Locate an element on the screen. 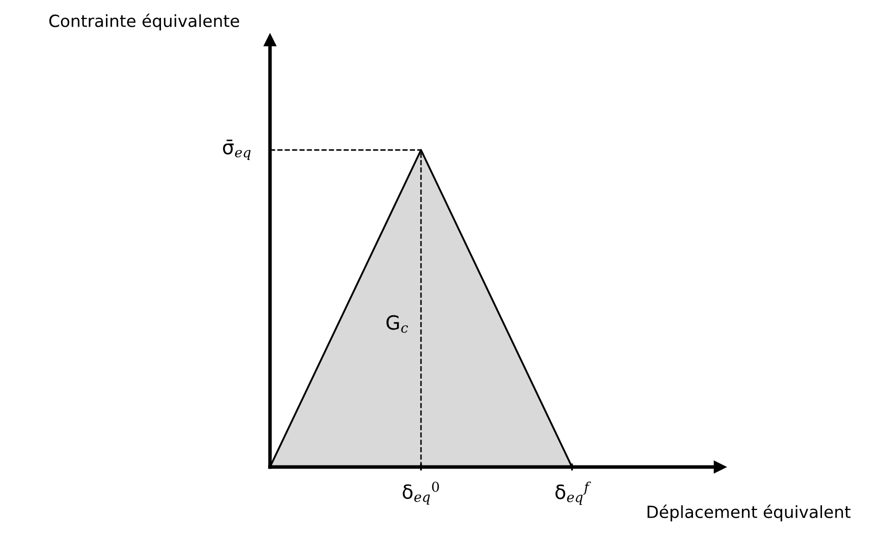 The height and width of the screenshot is (535, 894). x-tick-label: δ$_{eq}$$^{0}$ is located at coordinates (420, 493).